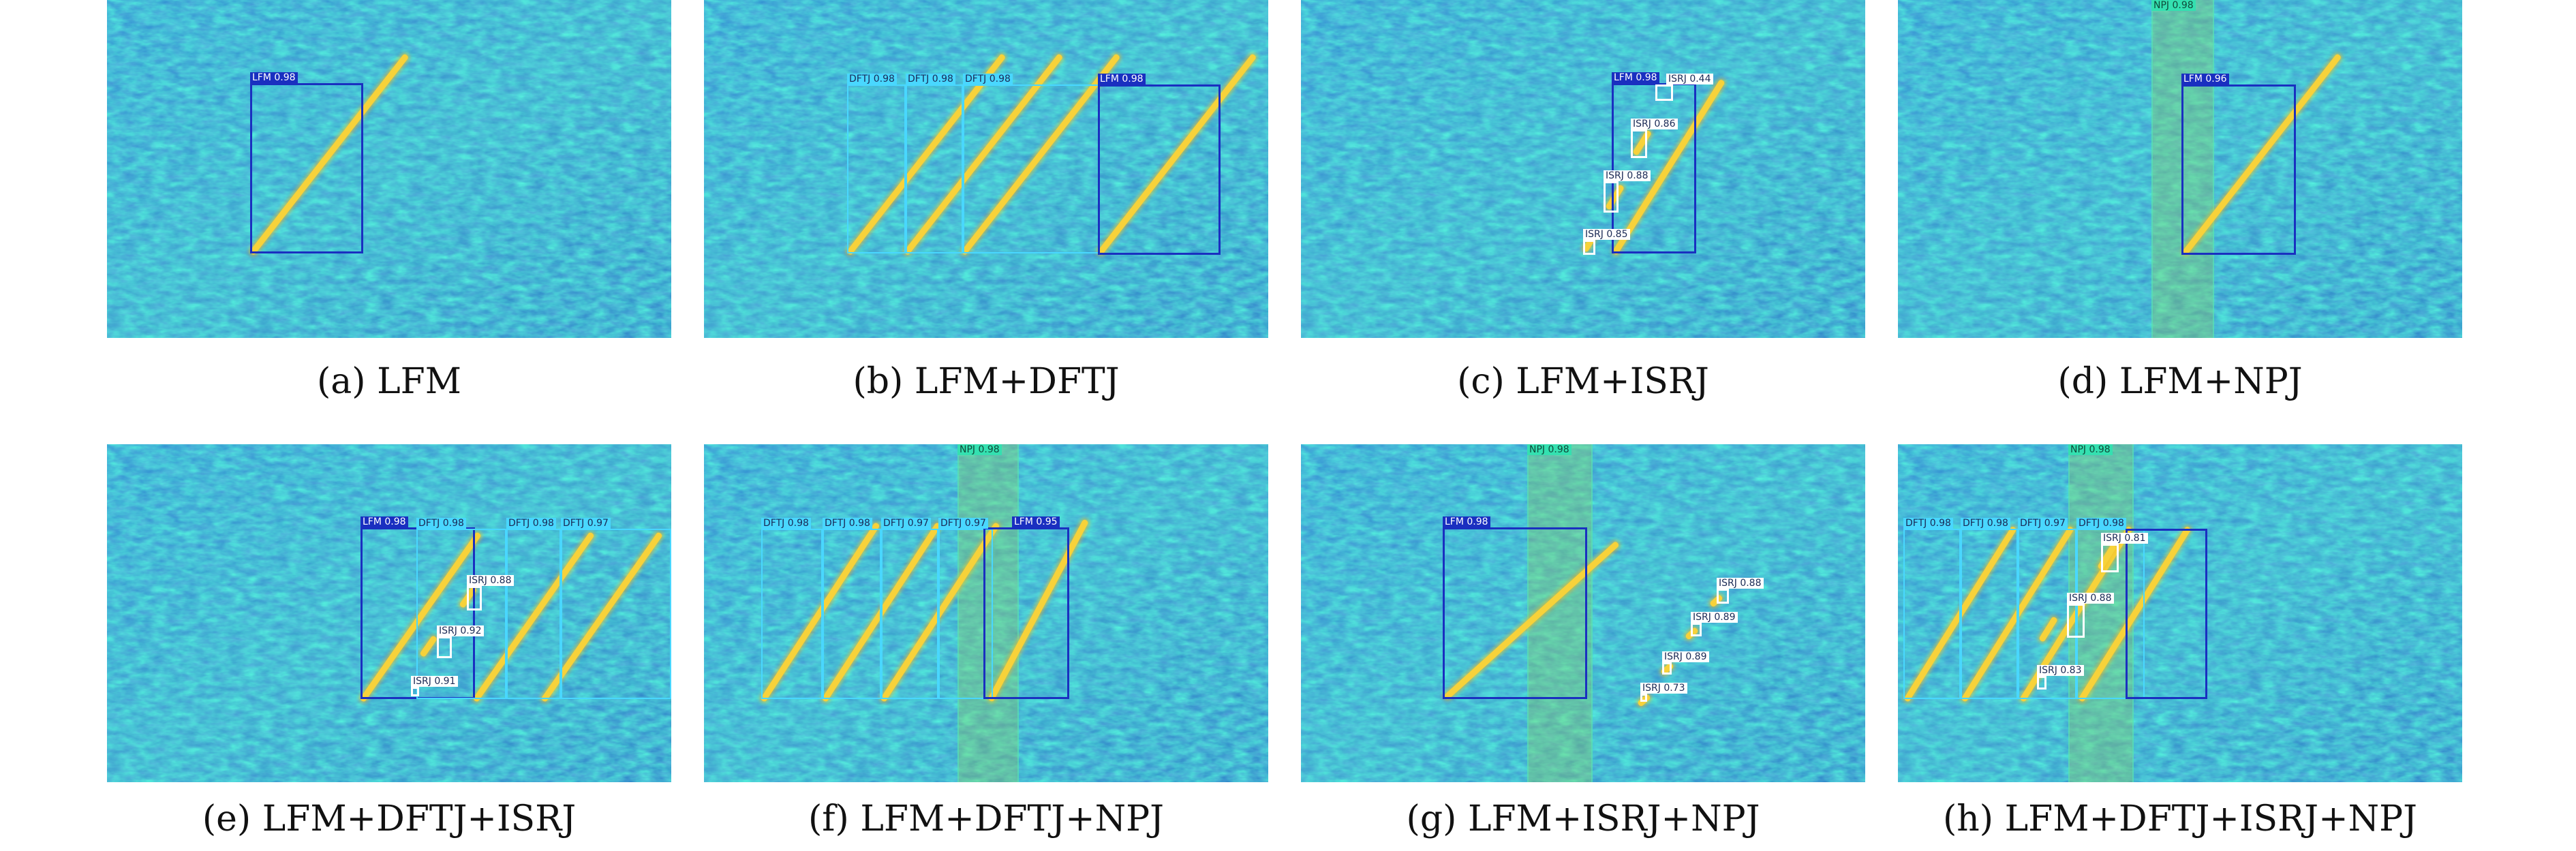 Image resolution: width=2576 pixels, height=851 pixels. I want to click on spectrogram-panel-b: DFTJ 0.98 DFTJ 0.98 DFTJ 0.98 LFM 0.98, so click(986, 169).